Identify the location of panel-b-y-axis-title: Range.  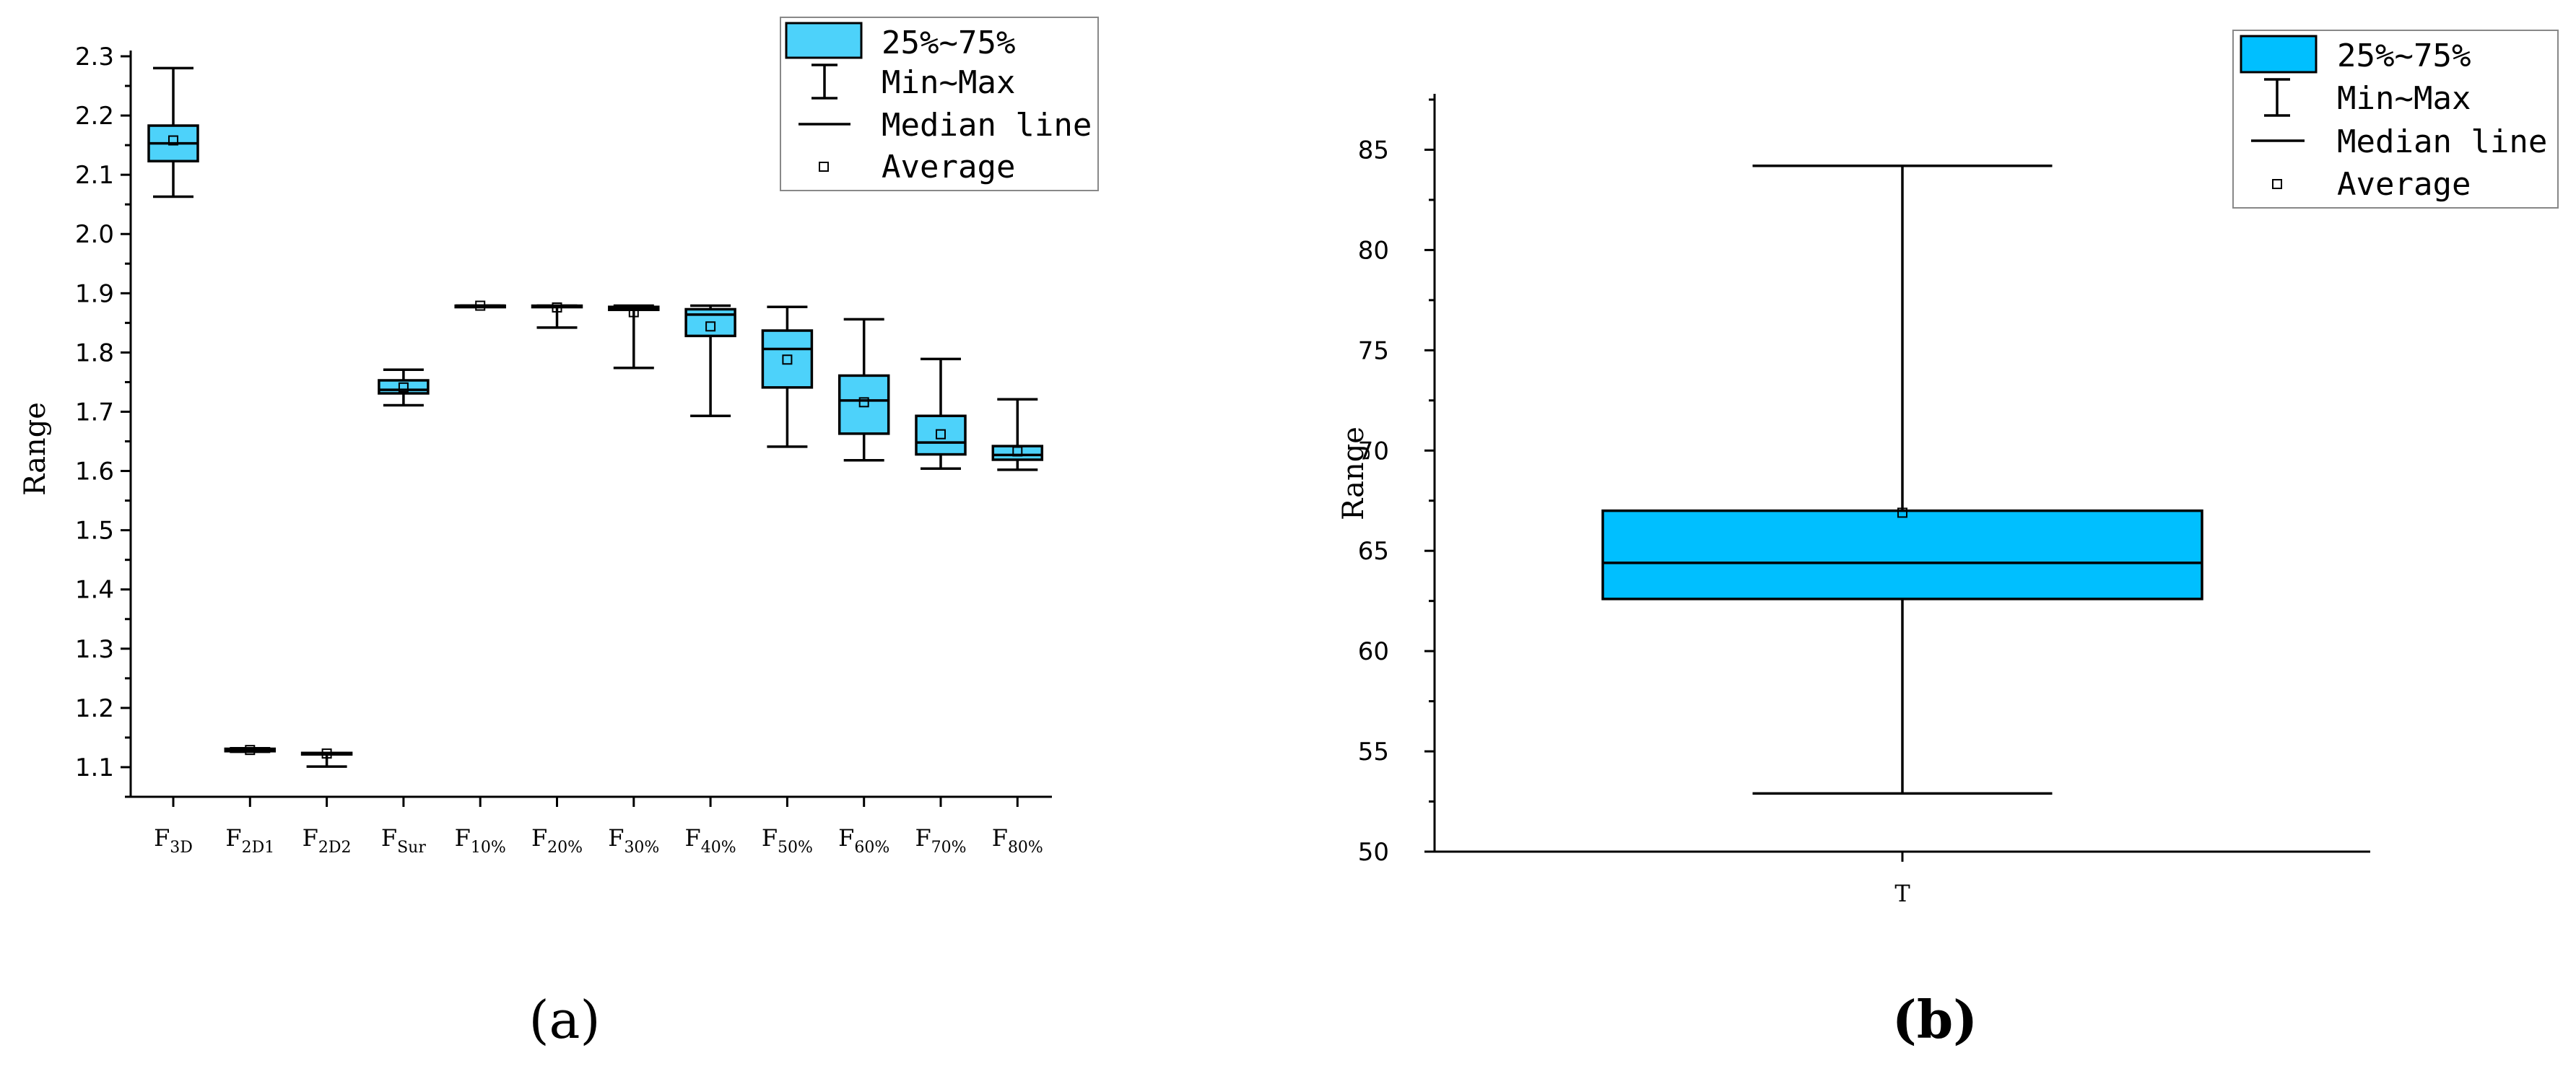
(1353, 473).